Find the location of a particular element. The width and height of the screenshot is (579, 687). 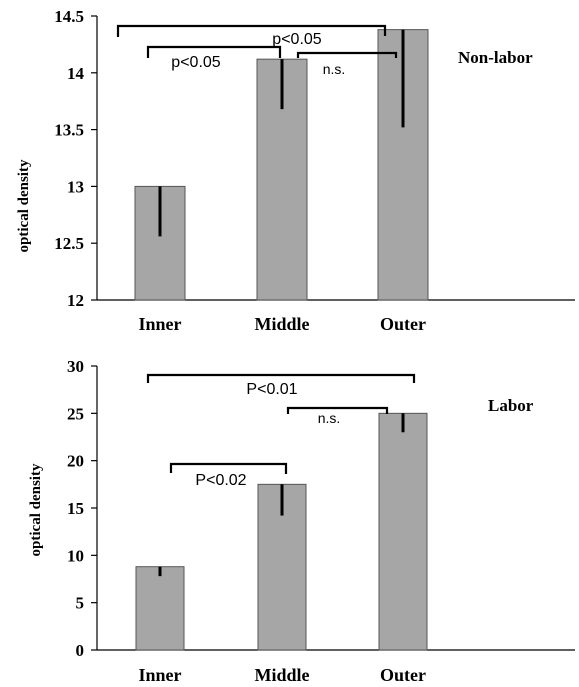

panel-label: Labor is located at coordinates (511, 405).